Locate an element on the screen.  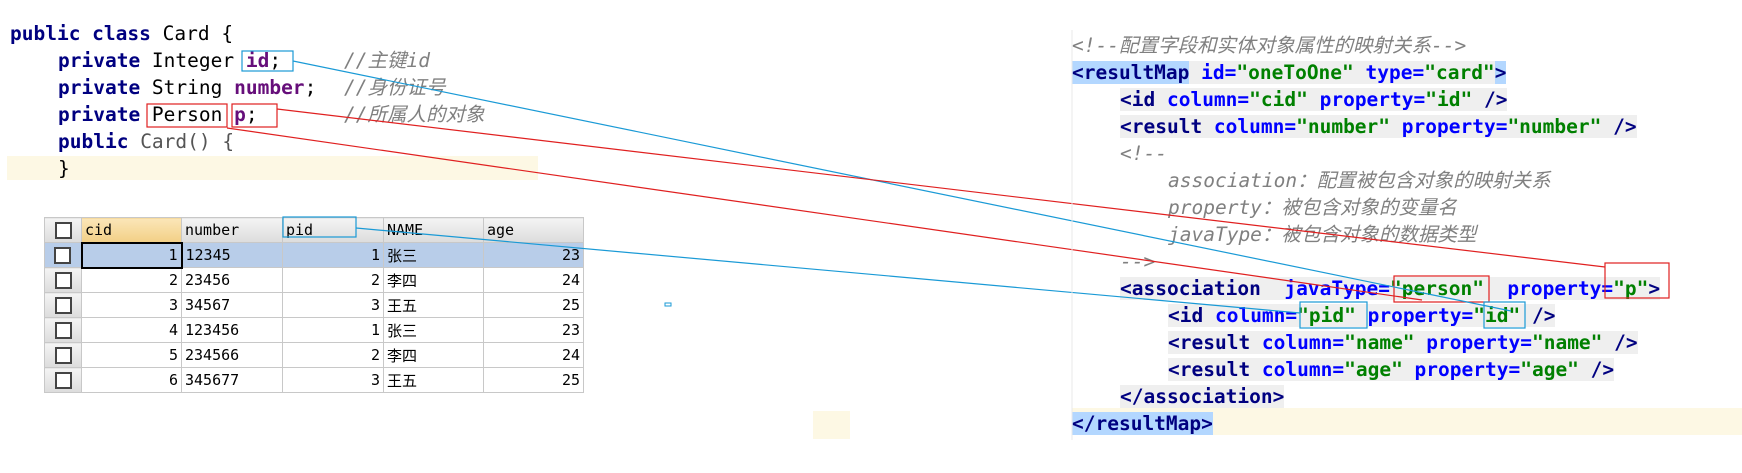
column-header: cid is located at coordinates (131, 230).